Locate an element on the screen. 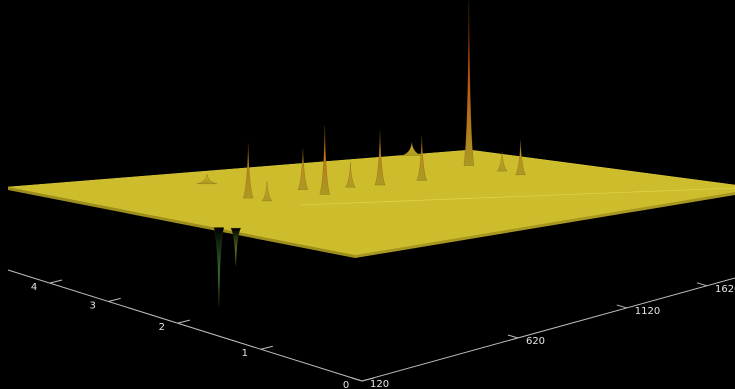 Image resolution: width=735 pixels, height=389 pixels. x-tick-label: 620 is located at coordinates (535, 341).